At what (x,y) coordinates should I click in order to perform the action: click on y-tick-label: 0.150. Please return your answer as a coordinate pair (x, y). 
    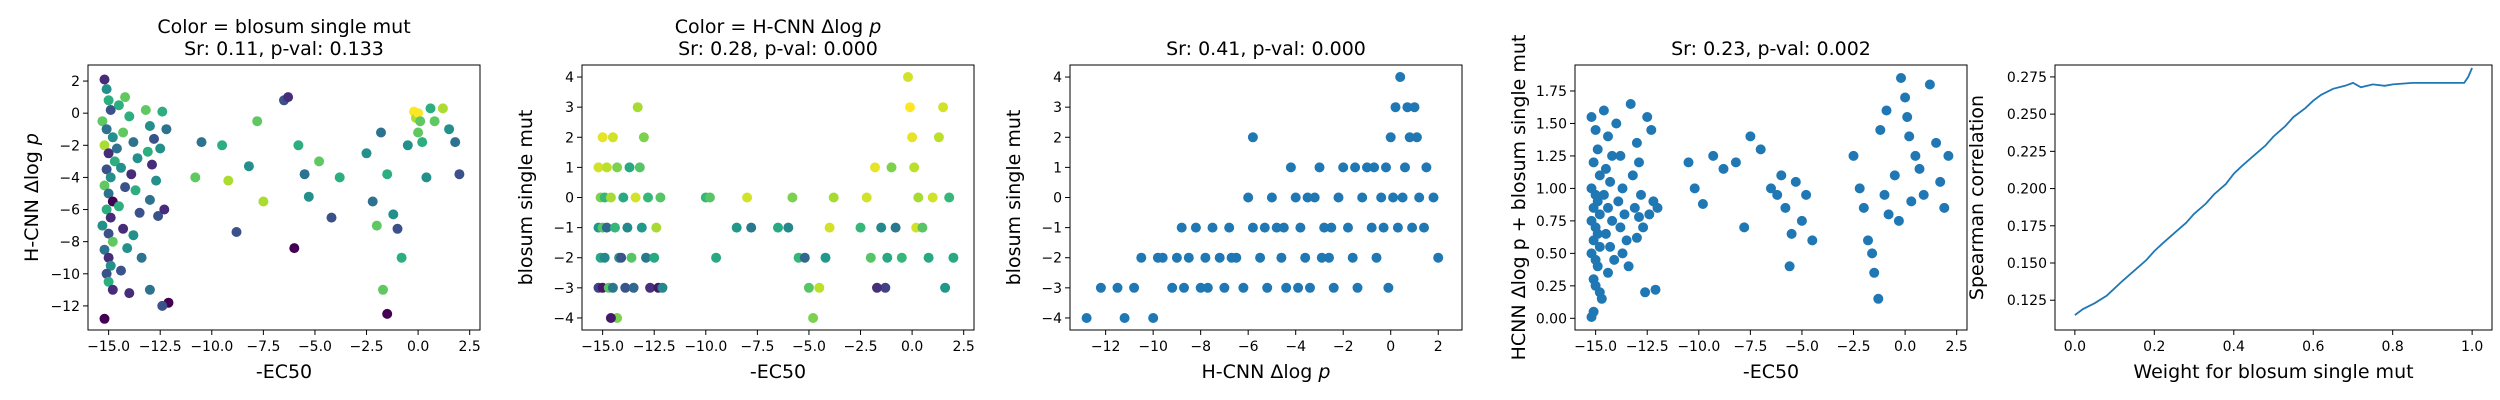
    Looking at the image, I should click on (2027, 264).